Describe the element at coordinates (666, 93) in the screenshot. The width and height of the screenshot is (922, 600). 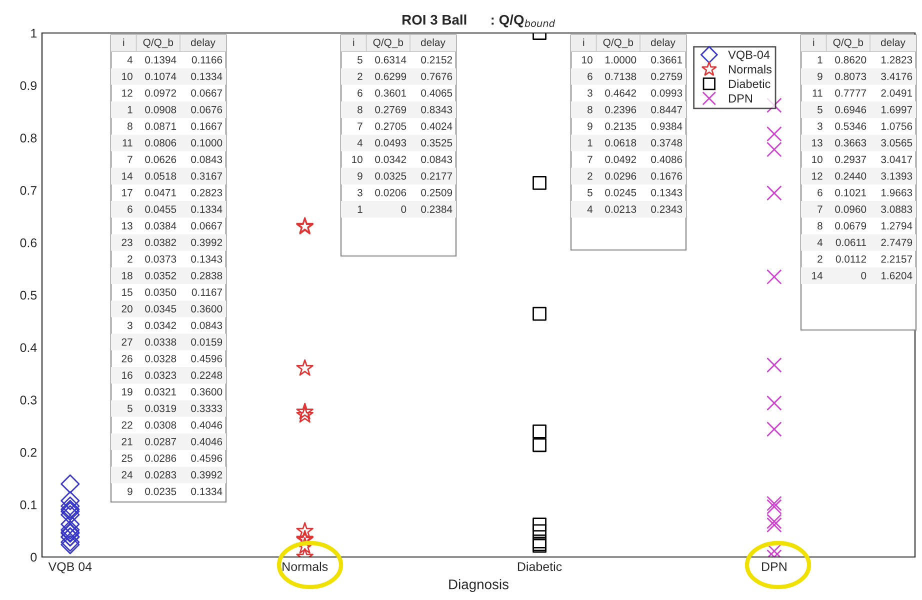
I see `annotation: 0.0993` at that location.